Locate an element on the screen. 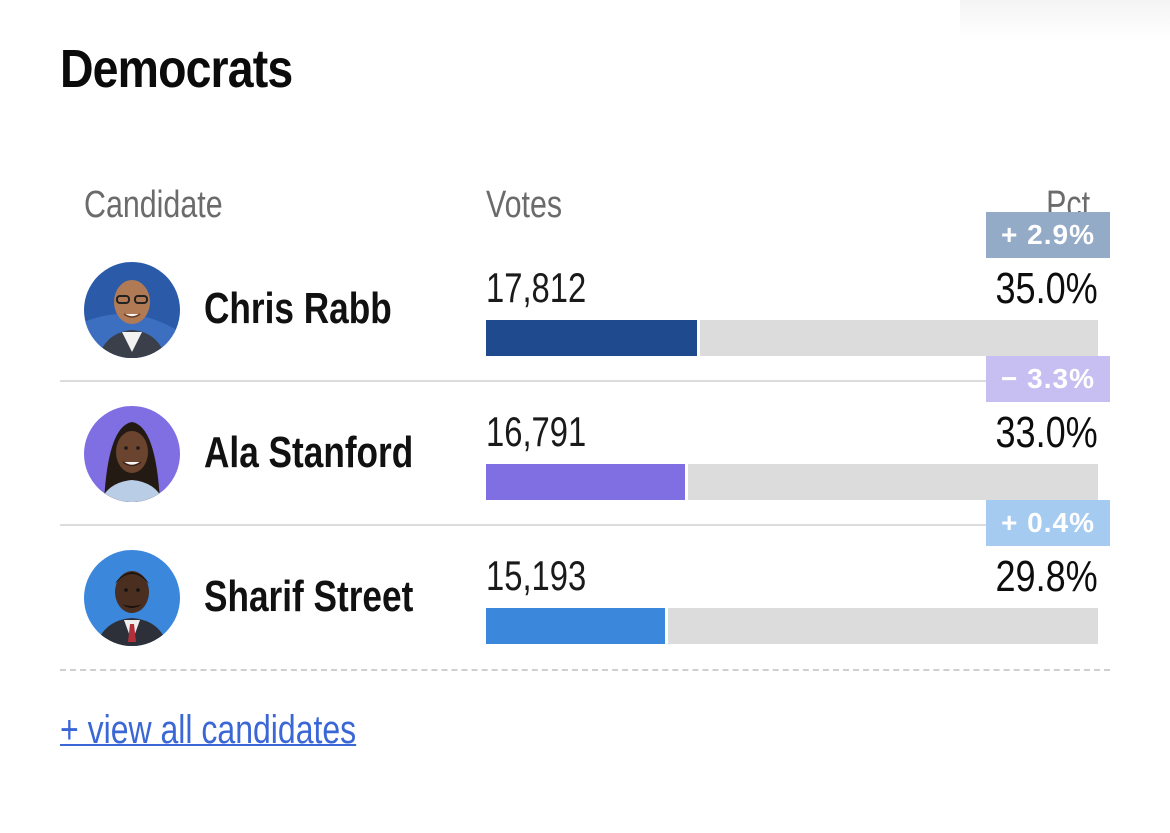 The height and width of the screenshot is (833, 1170). candidate-name: Chris Rabb is located at coordinates (298, 308).